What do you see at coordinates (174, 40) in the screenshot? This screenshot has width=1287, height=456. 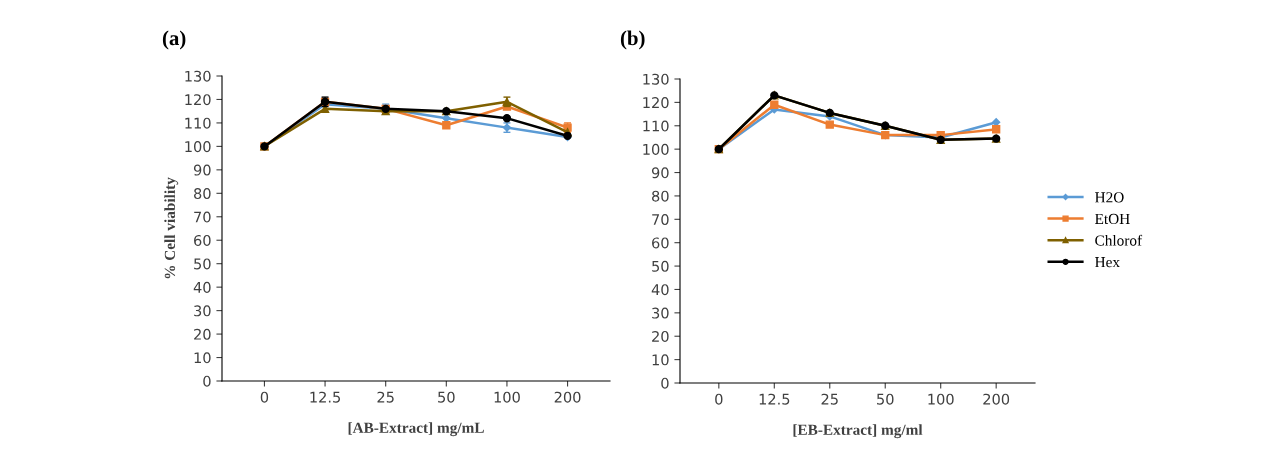 I see `chart-title: (a)` at bounding box center [174, 40].